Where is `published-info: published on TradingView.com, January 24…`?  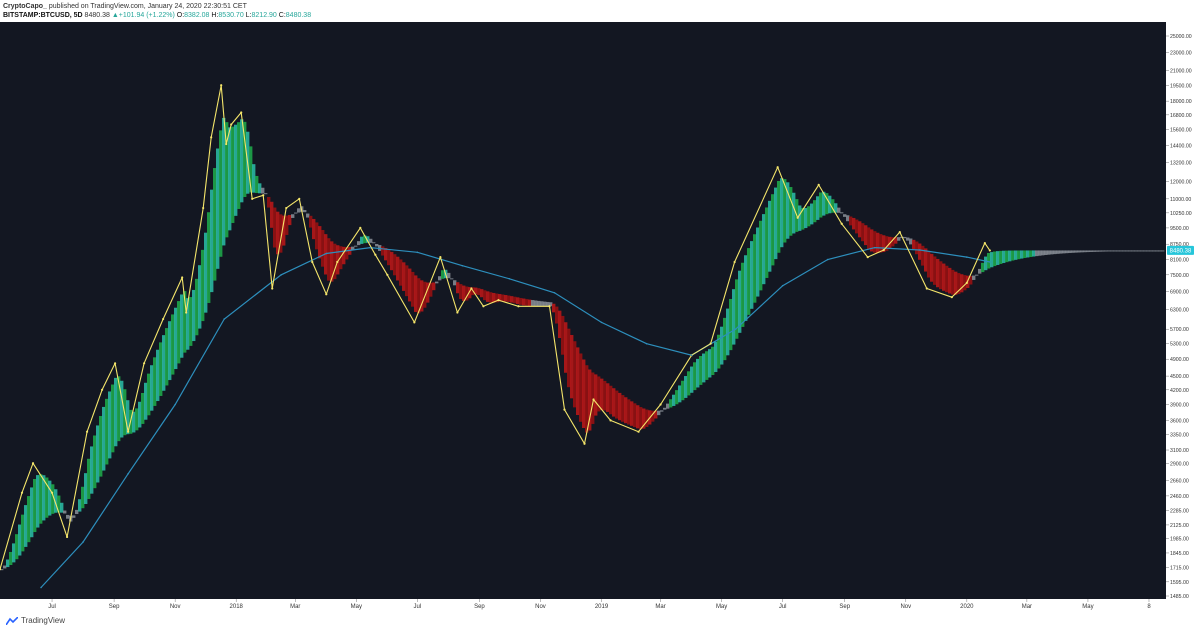 published-info: published on TradingView.com, January 24… is located at coordinates (146, 6).